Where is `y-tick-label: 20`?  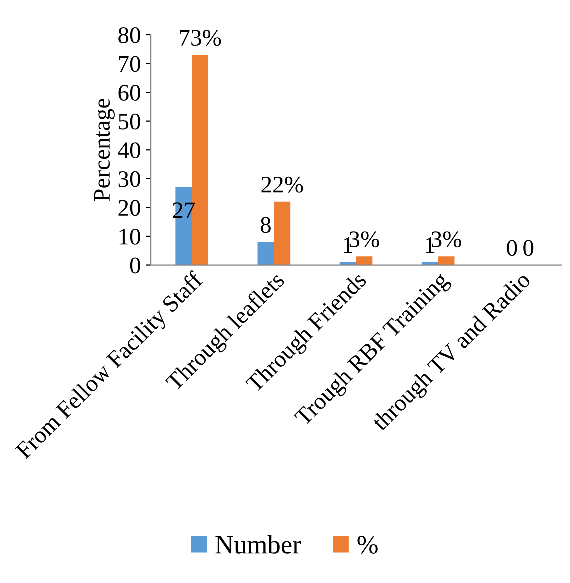
y-tick-label: 20 is located at coordinates (129, 208).